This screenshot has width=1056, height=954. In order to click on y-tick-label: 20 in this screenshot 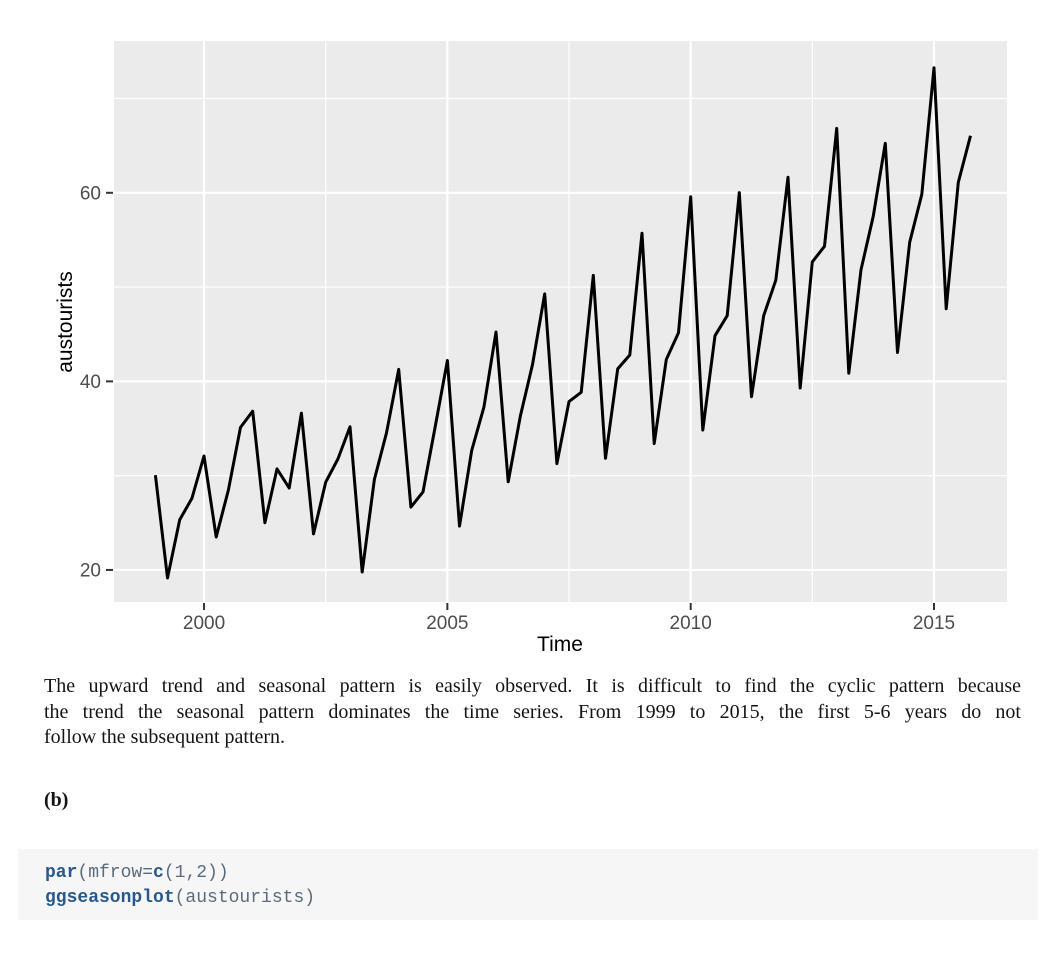, I will do `click(90, 570)`.